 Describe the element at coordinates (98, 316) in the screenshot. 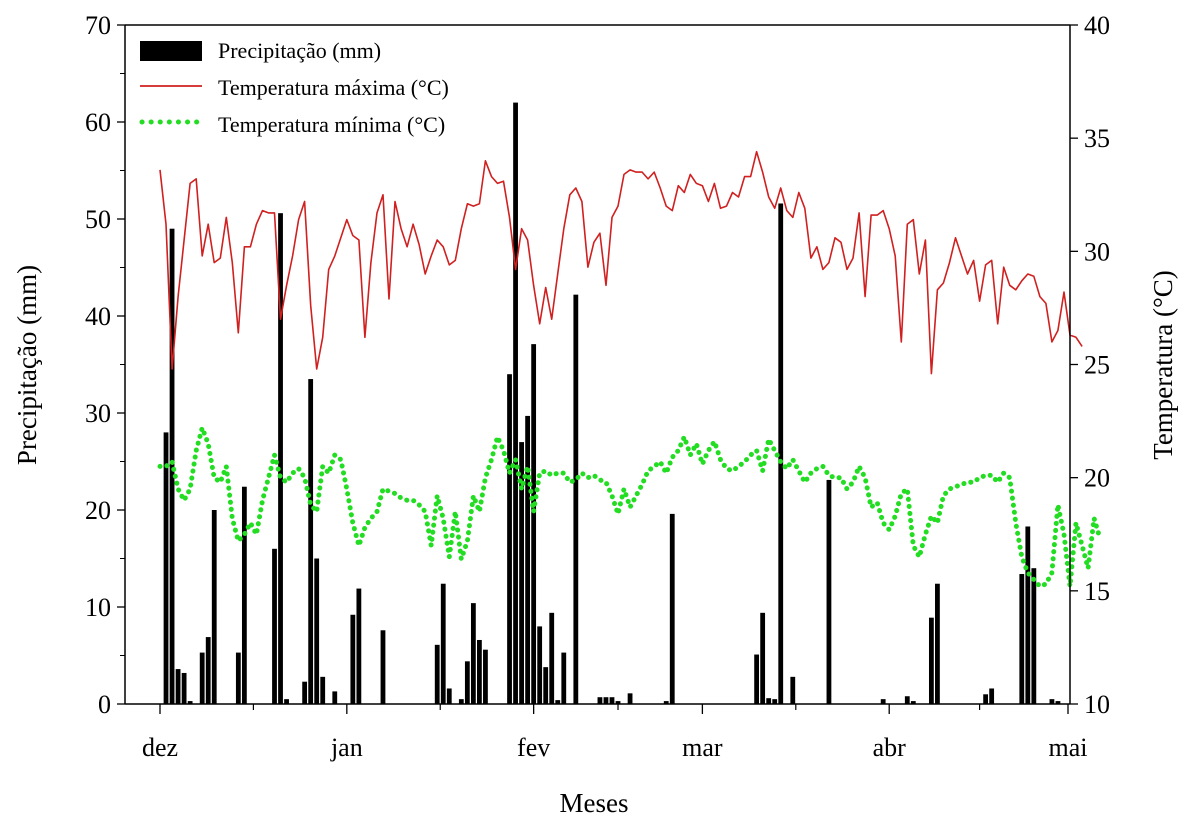

I see `y-left-tick-label: 40` at that location.